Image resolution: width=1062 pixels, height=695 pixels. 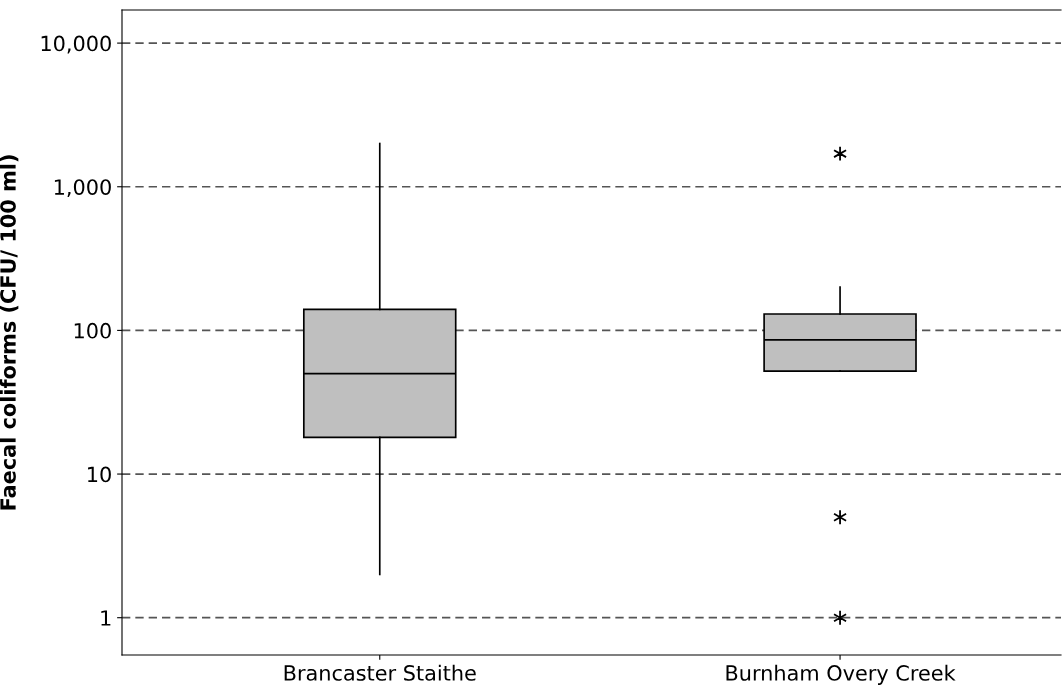 What do you see at coordinates (82, 188) in the screenshot?
I see `y-tick-label: 1,000` at bounding box center [82, 188].